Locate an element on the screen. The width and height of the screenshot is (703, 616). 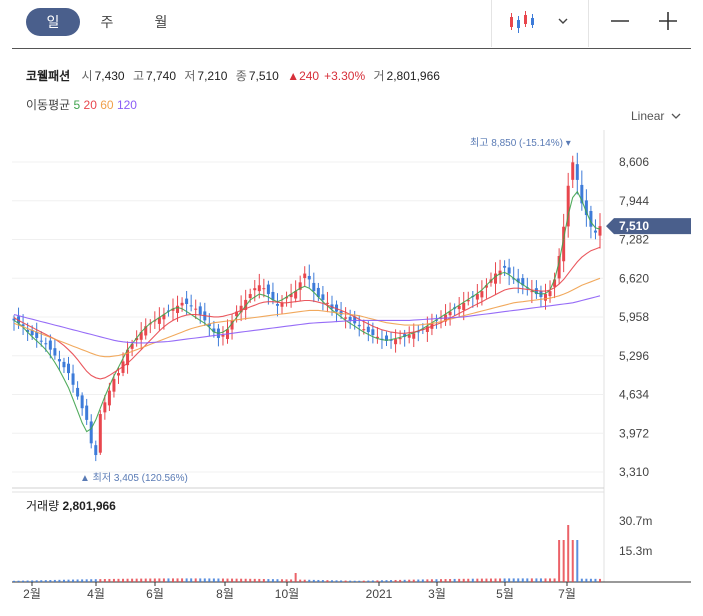
change-percent: +3.30% is located at coordinates (345, 76).